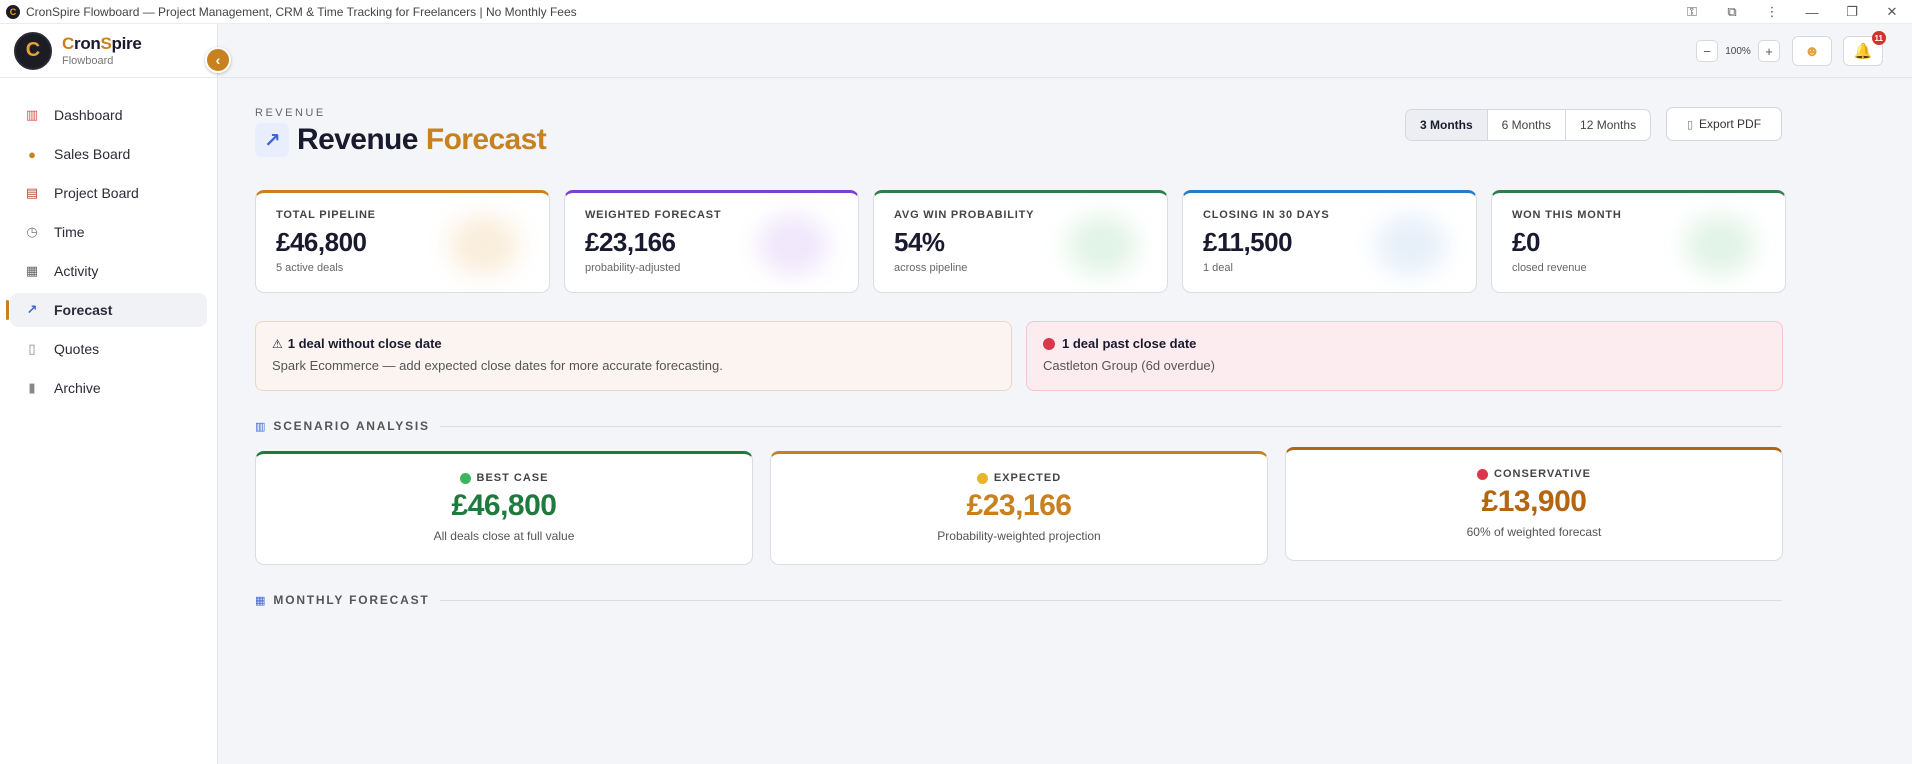 The width and height of the screenshot is (1912, 764). I want to click on brand-name: CronSpire, so click(102, 43).